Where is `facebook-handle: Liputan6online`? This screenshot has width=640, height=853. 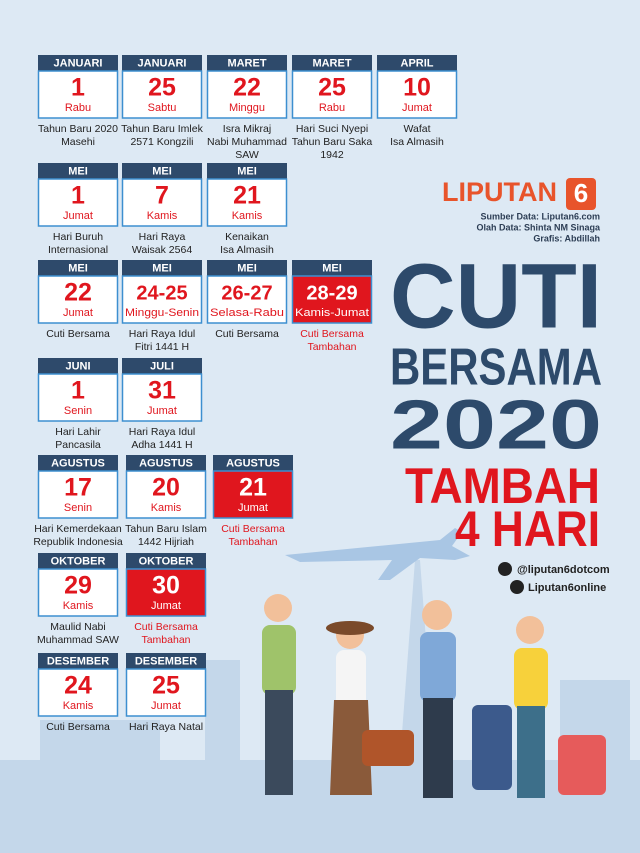 facebook-handle: Liputan6online is located at coordinates (567, 588).